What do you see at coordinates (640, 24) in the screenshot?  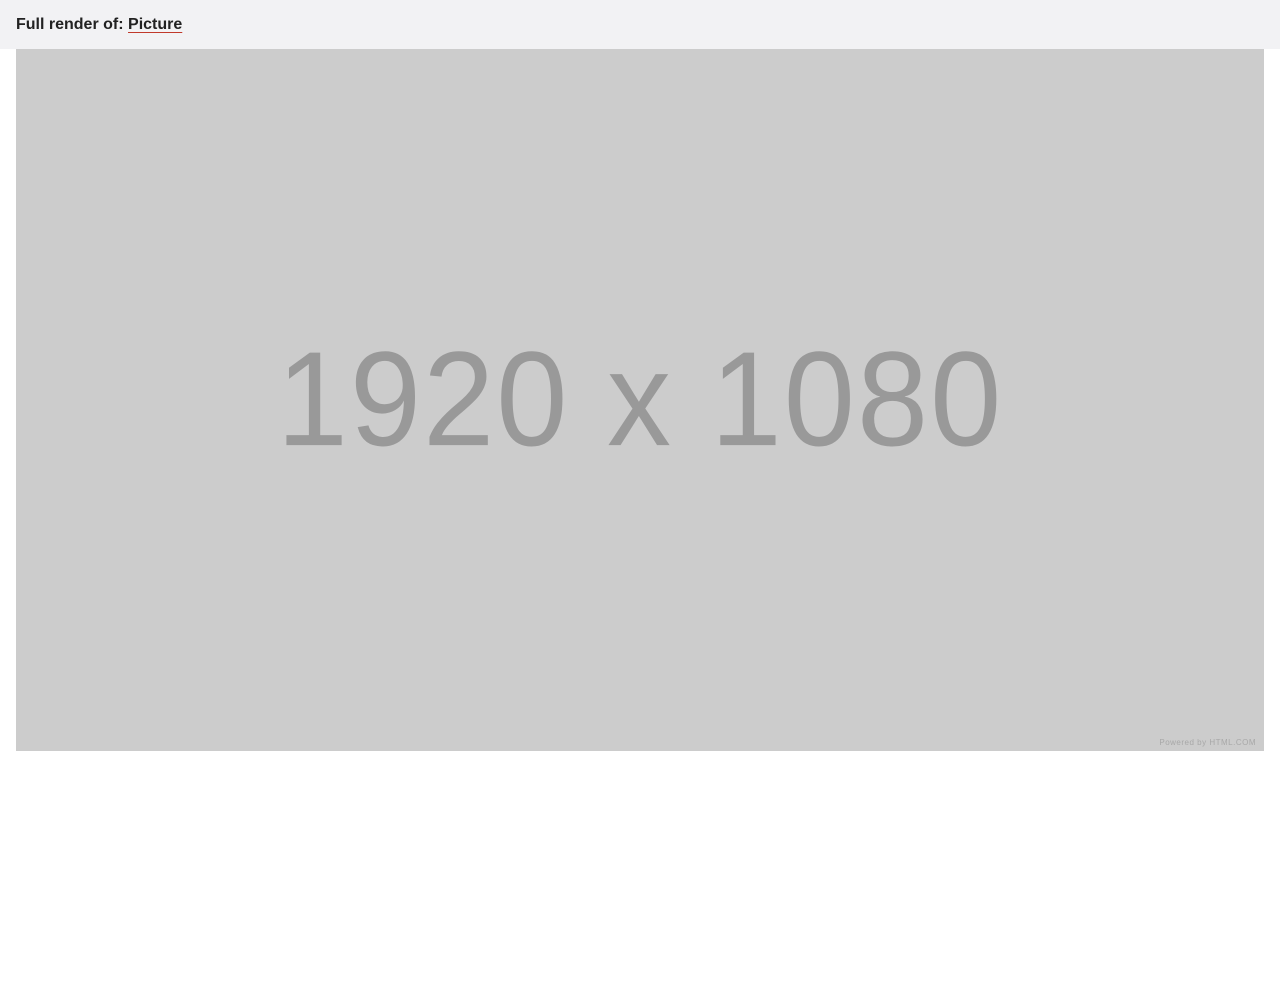 I see `header-bar: Full render of: Picture` at bounding box center [640, 24].